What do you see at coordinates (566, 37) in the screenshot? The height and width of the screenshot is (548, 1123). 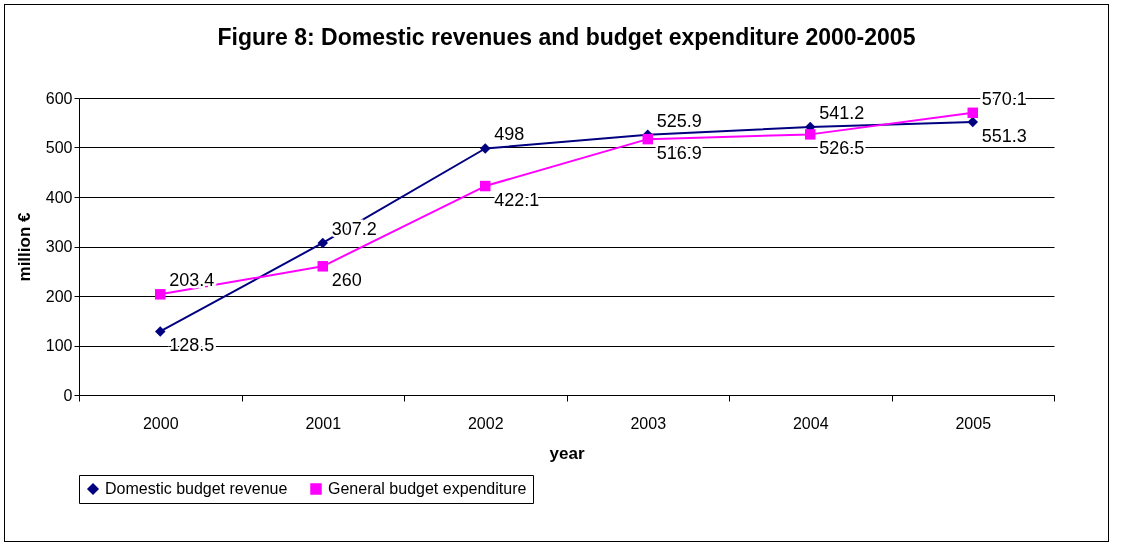 I see `chart-title: Figure 8: Domestic revenues and budget expenditure 2000-2005` at bounding box center [566, 37].